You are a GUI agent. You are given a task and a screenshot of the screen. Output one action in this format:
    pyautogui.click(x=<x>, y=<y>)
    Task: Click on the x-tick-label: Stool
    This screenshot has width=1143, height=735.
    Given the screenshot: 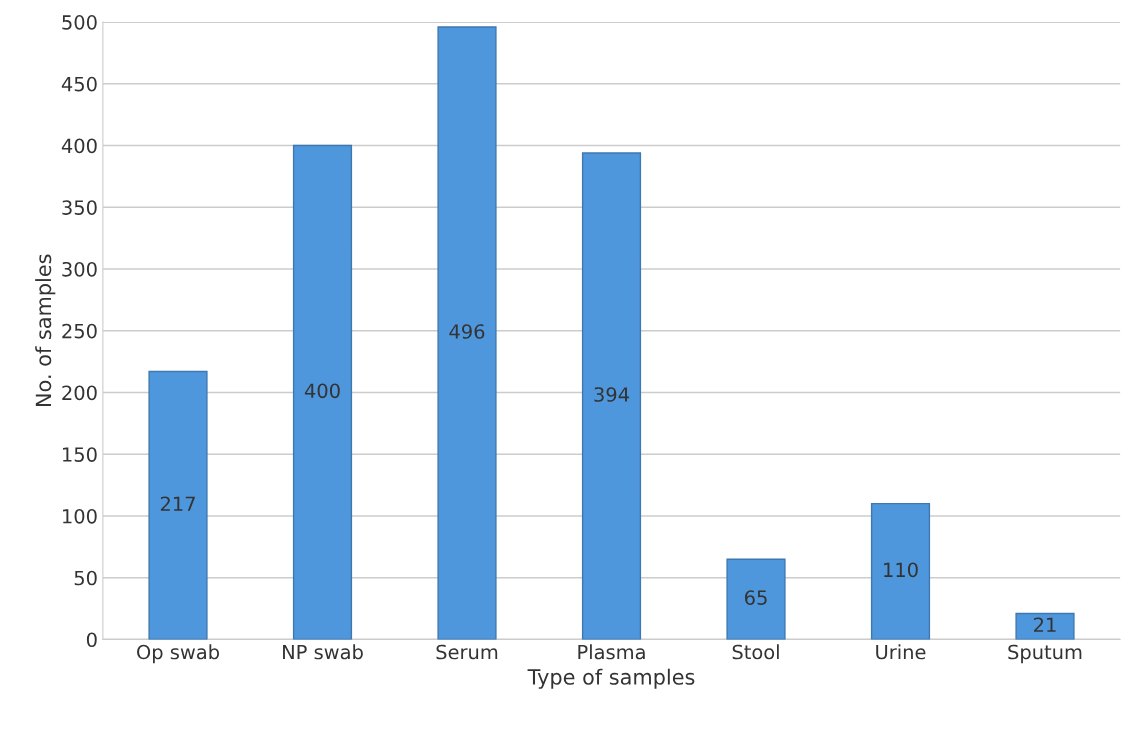 What is the action you would take?
    pyautogui.click(x=755, y=652)
    